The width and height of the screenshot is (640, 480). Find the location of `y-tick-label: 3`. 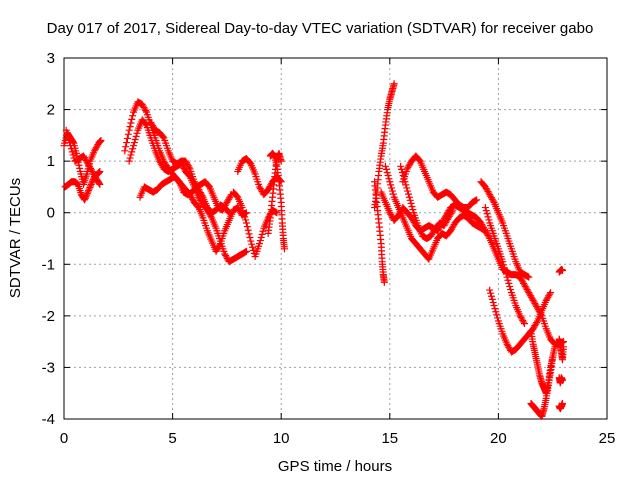

y-tick-label: 3 is located at coordinates (51, 58).